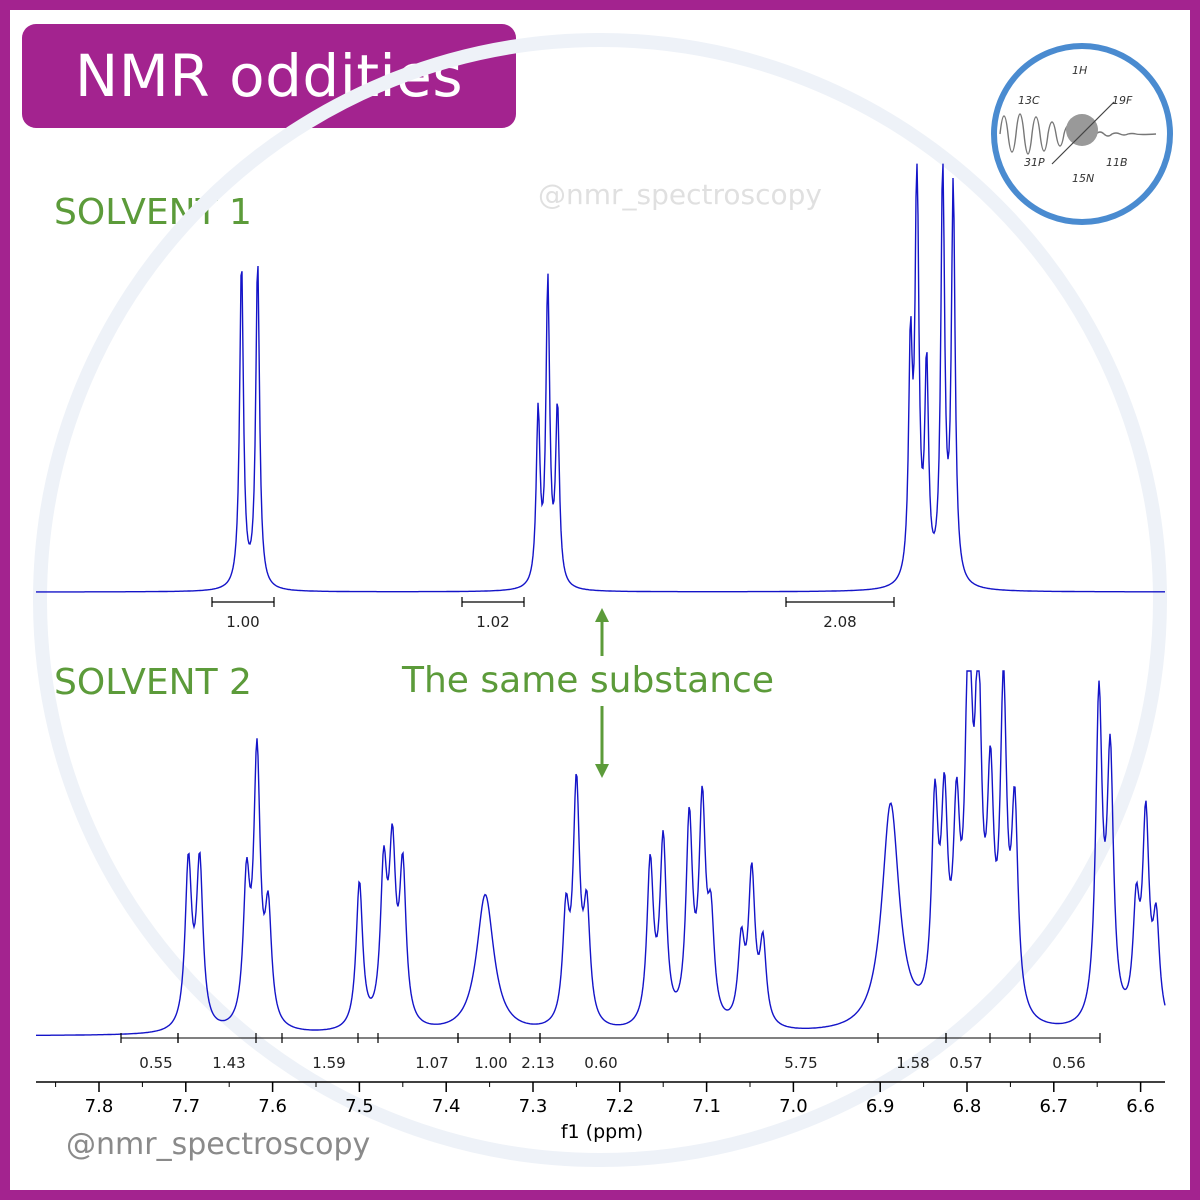 The height and width of the screenshot is (1200, 1200). Describe the element at coordinates (602, 771) in the screenshot. I see `arrow-down-head` at that location.